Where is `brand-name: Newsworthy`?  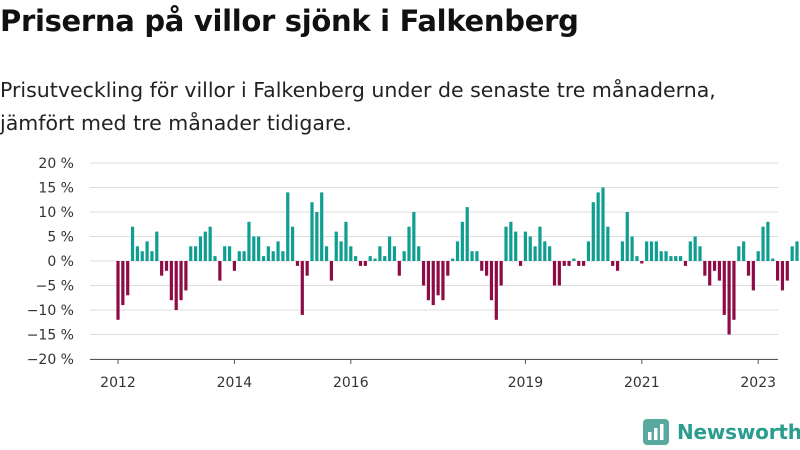 brand-name: Newsworthy is located at coordinates (738, 432).